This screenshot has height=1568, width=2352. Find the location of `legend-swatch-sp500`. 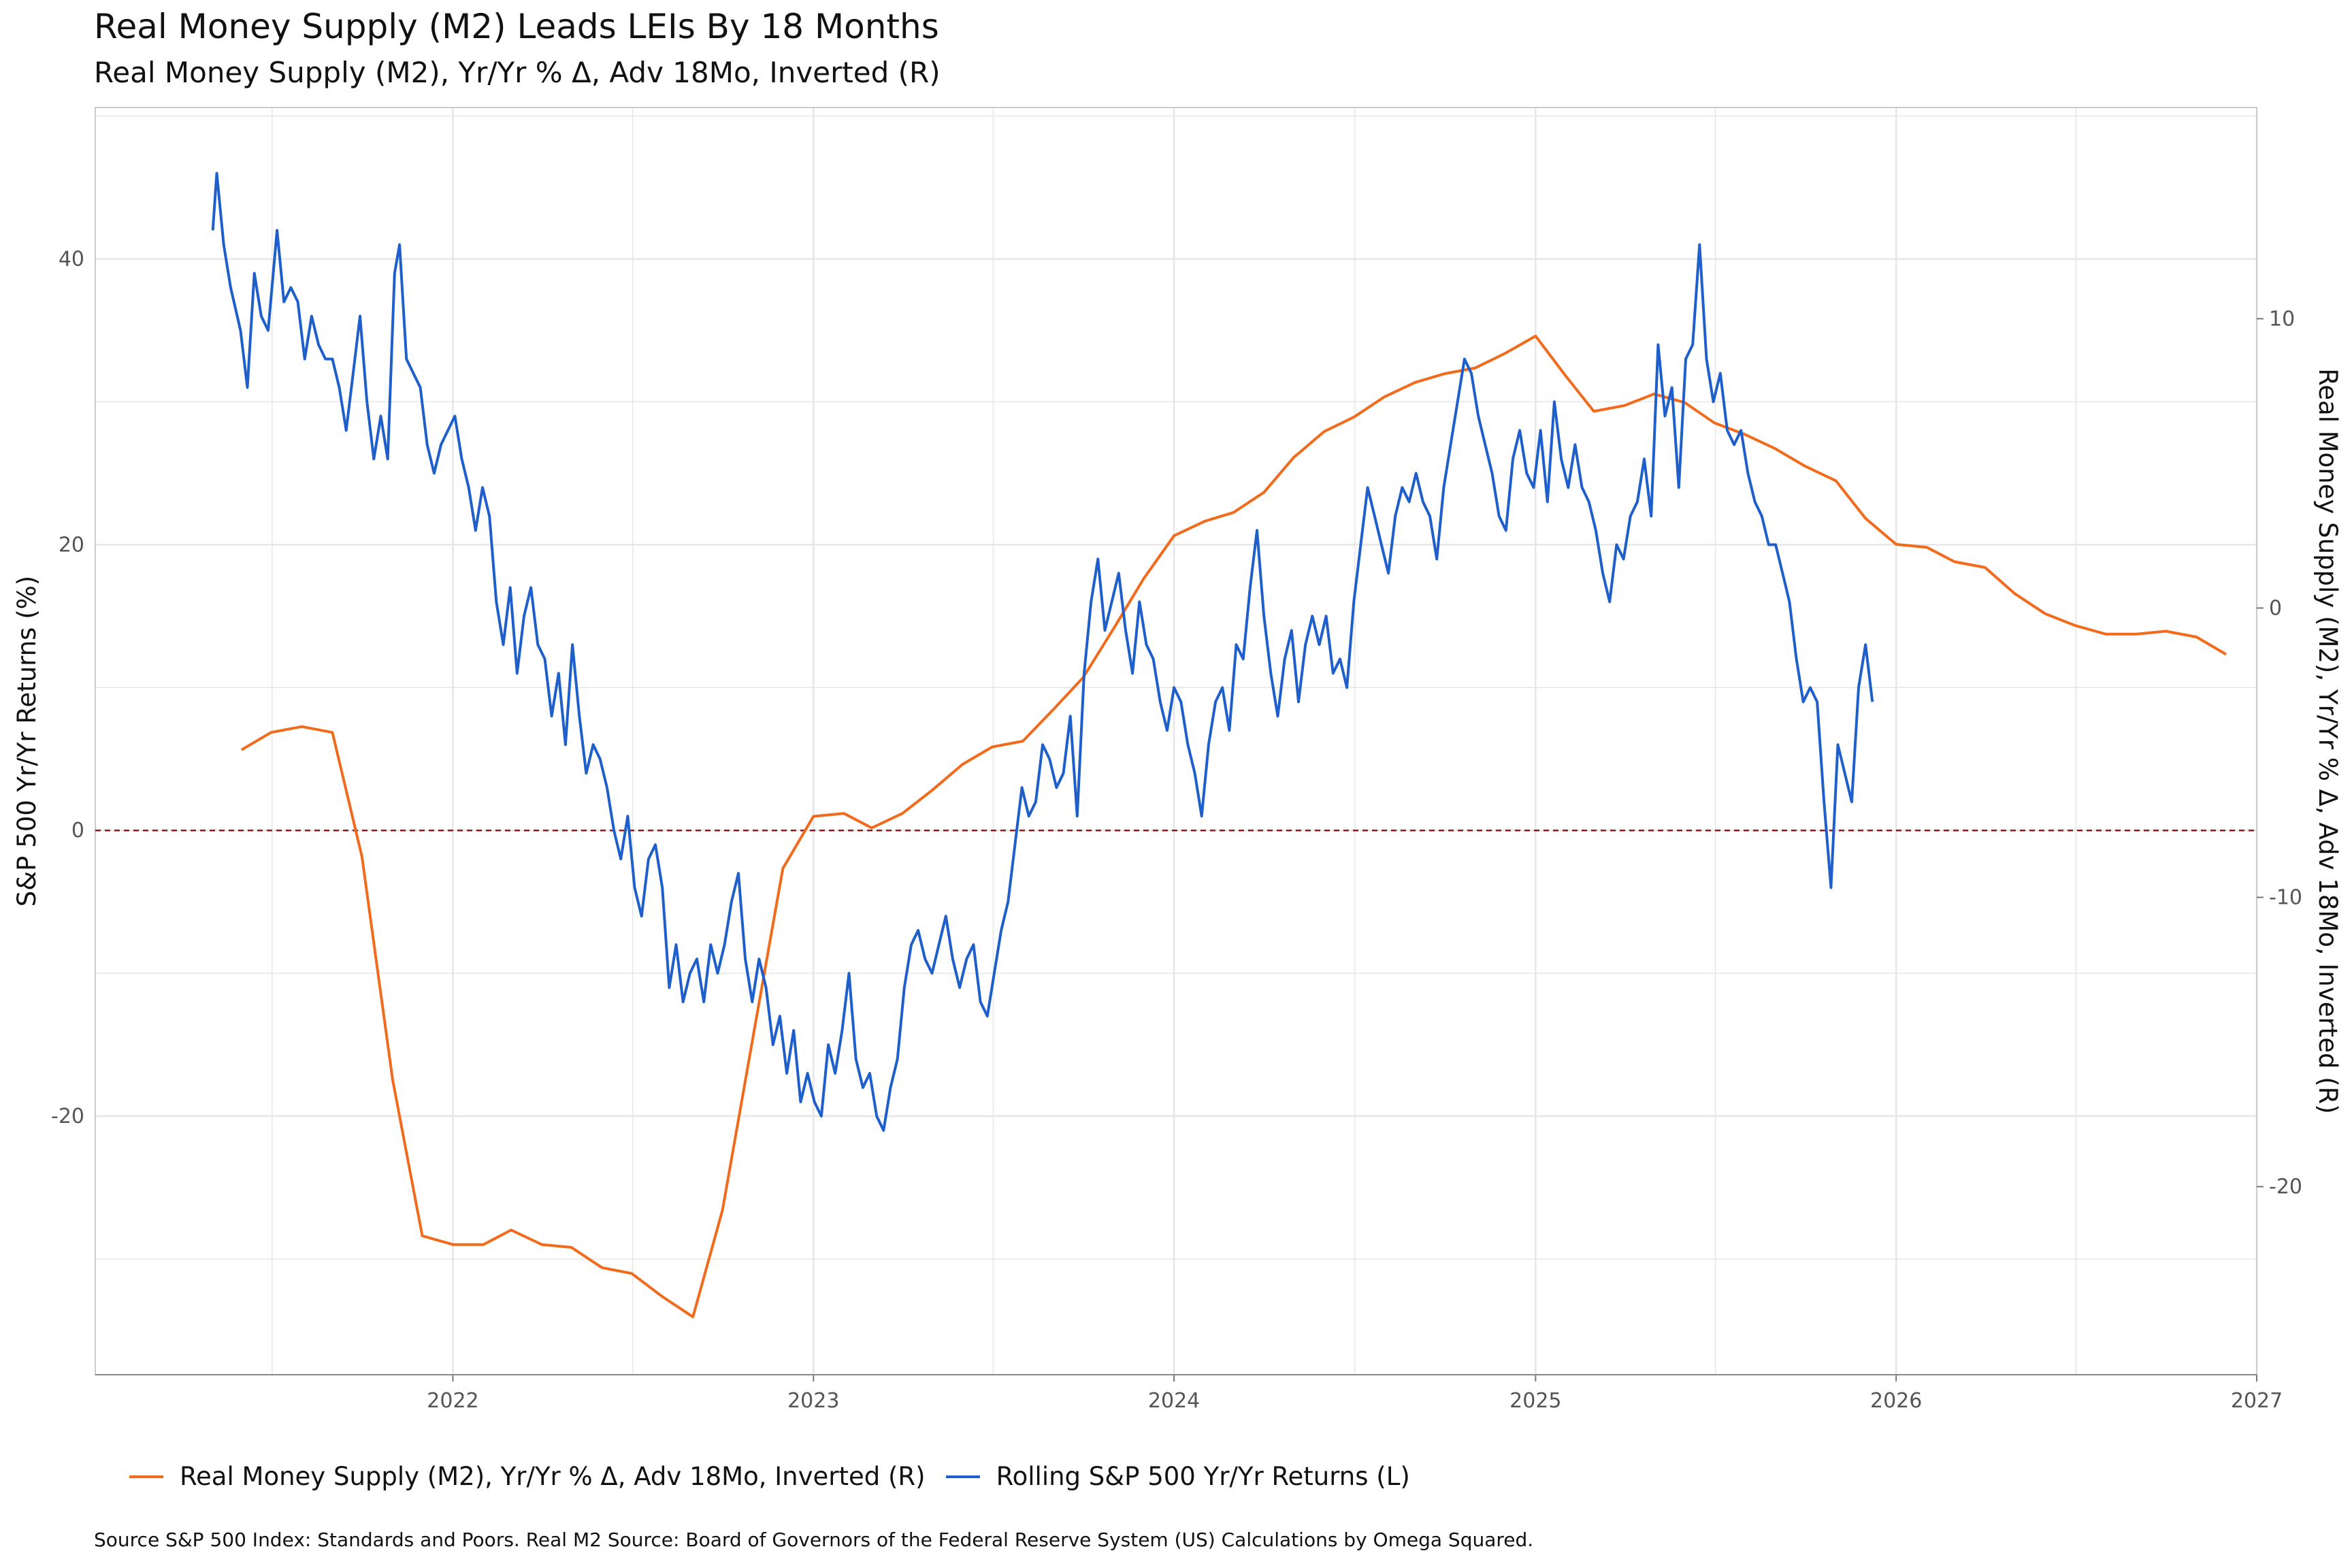

legend-swatch-sp500 is located at coordinates (963, 1477).